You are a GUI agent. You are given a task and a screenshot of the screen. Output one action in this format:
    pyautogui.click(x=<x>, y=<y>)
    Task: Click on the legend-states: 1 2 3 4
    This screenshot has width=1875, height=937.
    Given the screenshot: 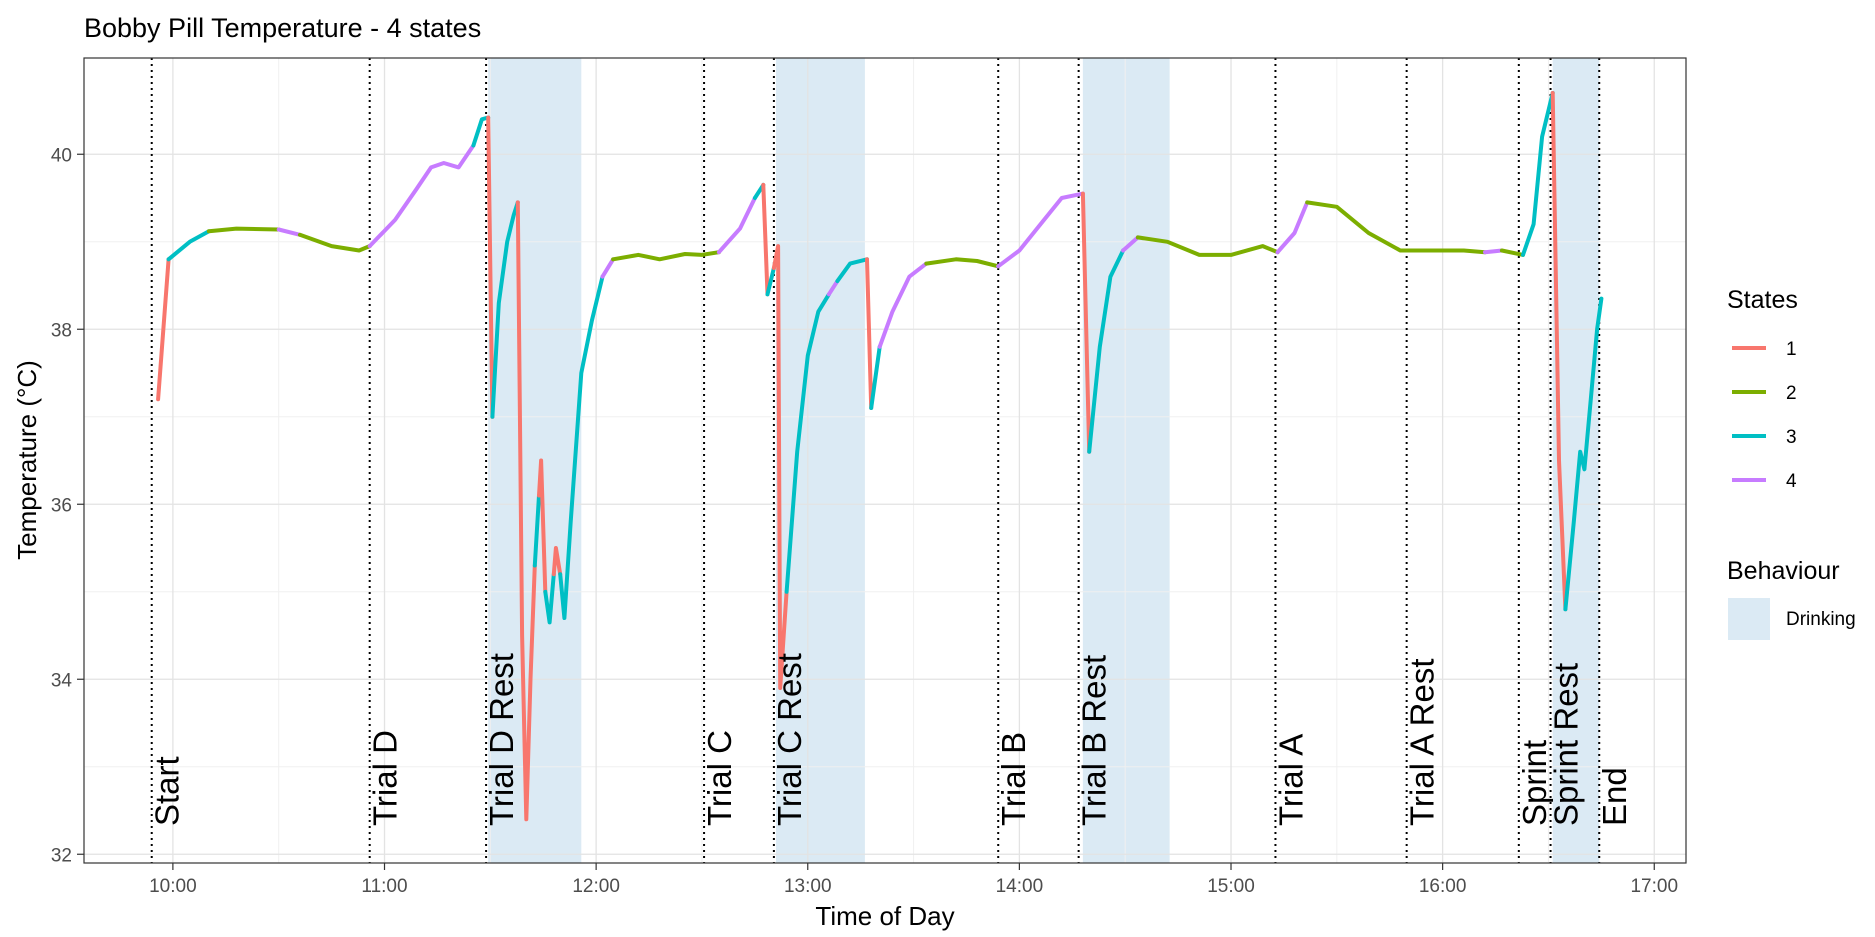 What is the action you would take?
    pyautogui.click(x=1764, y=415)
    